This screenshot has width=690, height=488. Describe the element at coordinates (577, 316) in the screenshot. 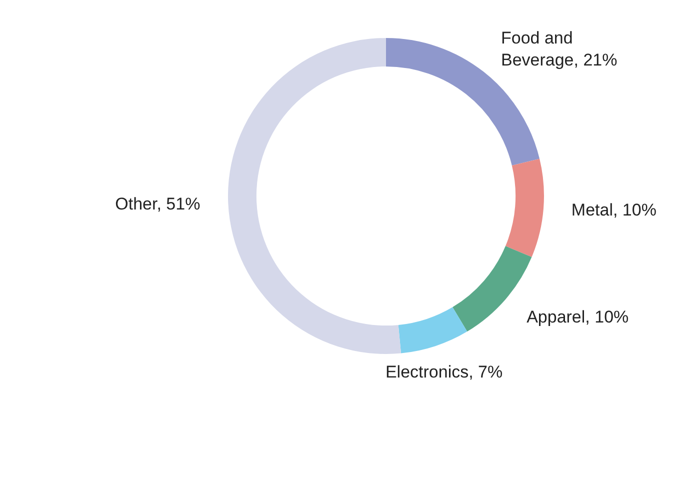

I see `slice-label: Apparel, 10%` at that location.